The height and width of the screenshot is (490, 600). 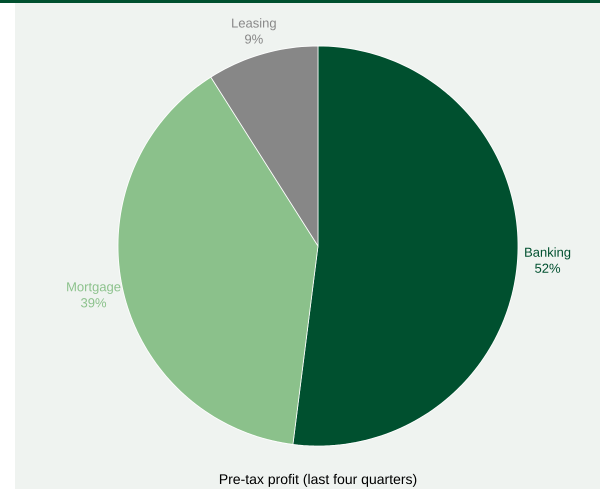 I want to click on slice-label: Banking, so click(x=547, y=253).